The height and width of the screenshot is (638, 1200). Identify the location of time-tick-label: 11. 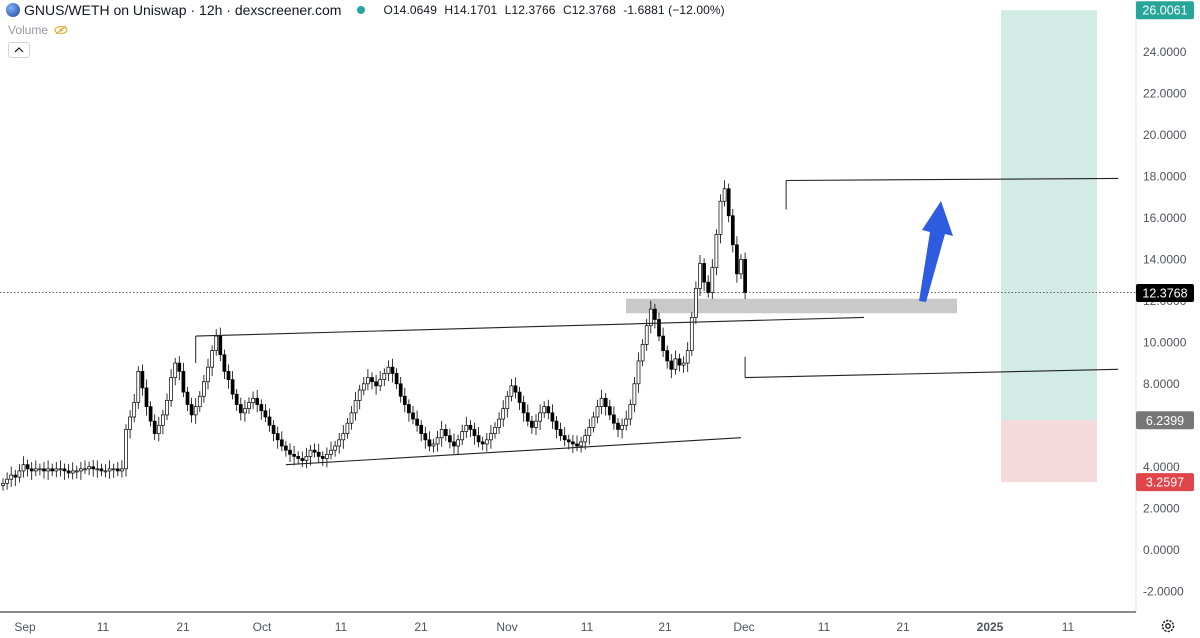
(1068, 627).